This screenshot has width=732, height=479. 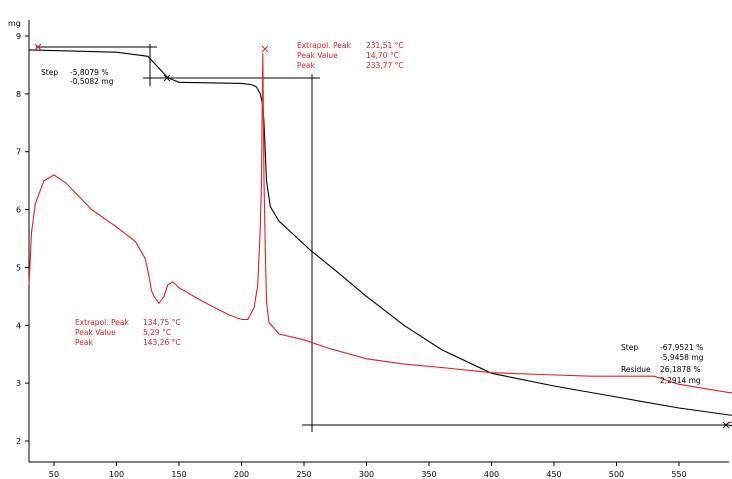 What do you see at coordinates (14, 23) in the screenshot?
I see `y-axis-unit-label: mg` at bounding box center [14, 23].